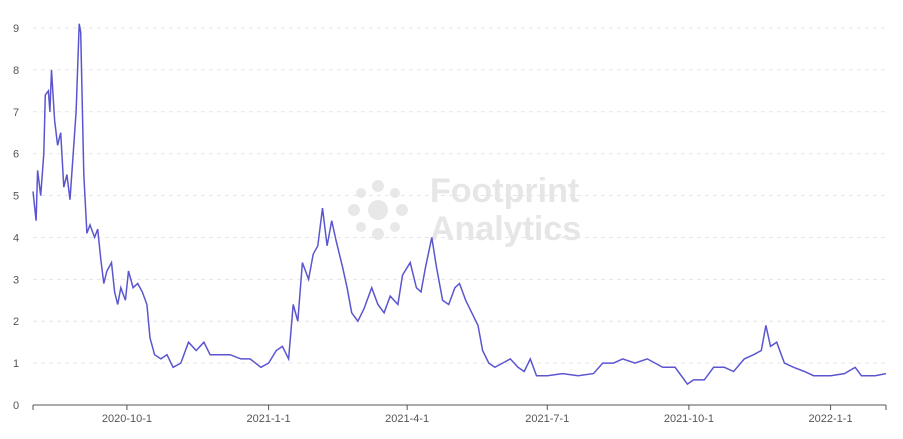  What do you see at coordinates (16, 280) in the screenshot?
I see `y-tick-label: 3` at bounding box center [16, 280].